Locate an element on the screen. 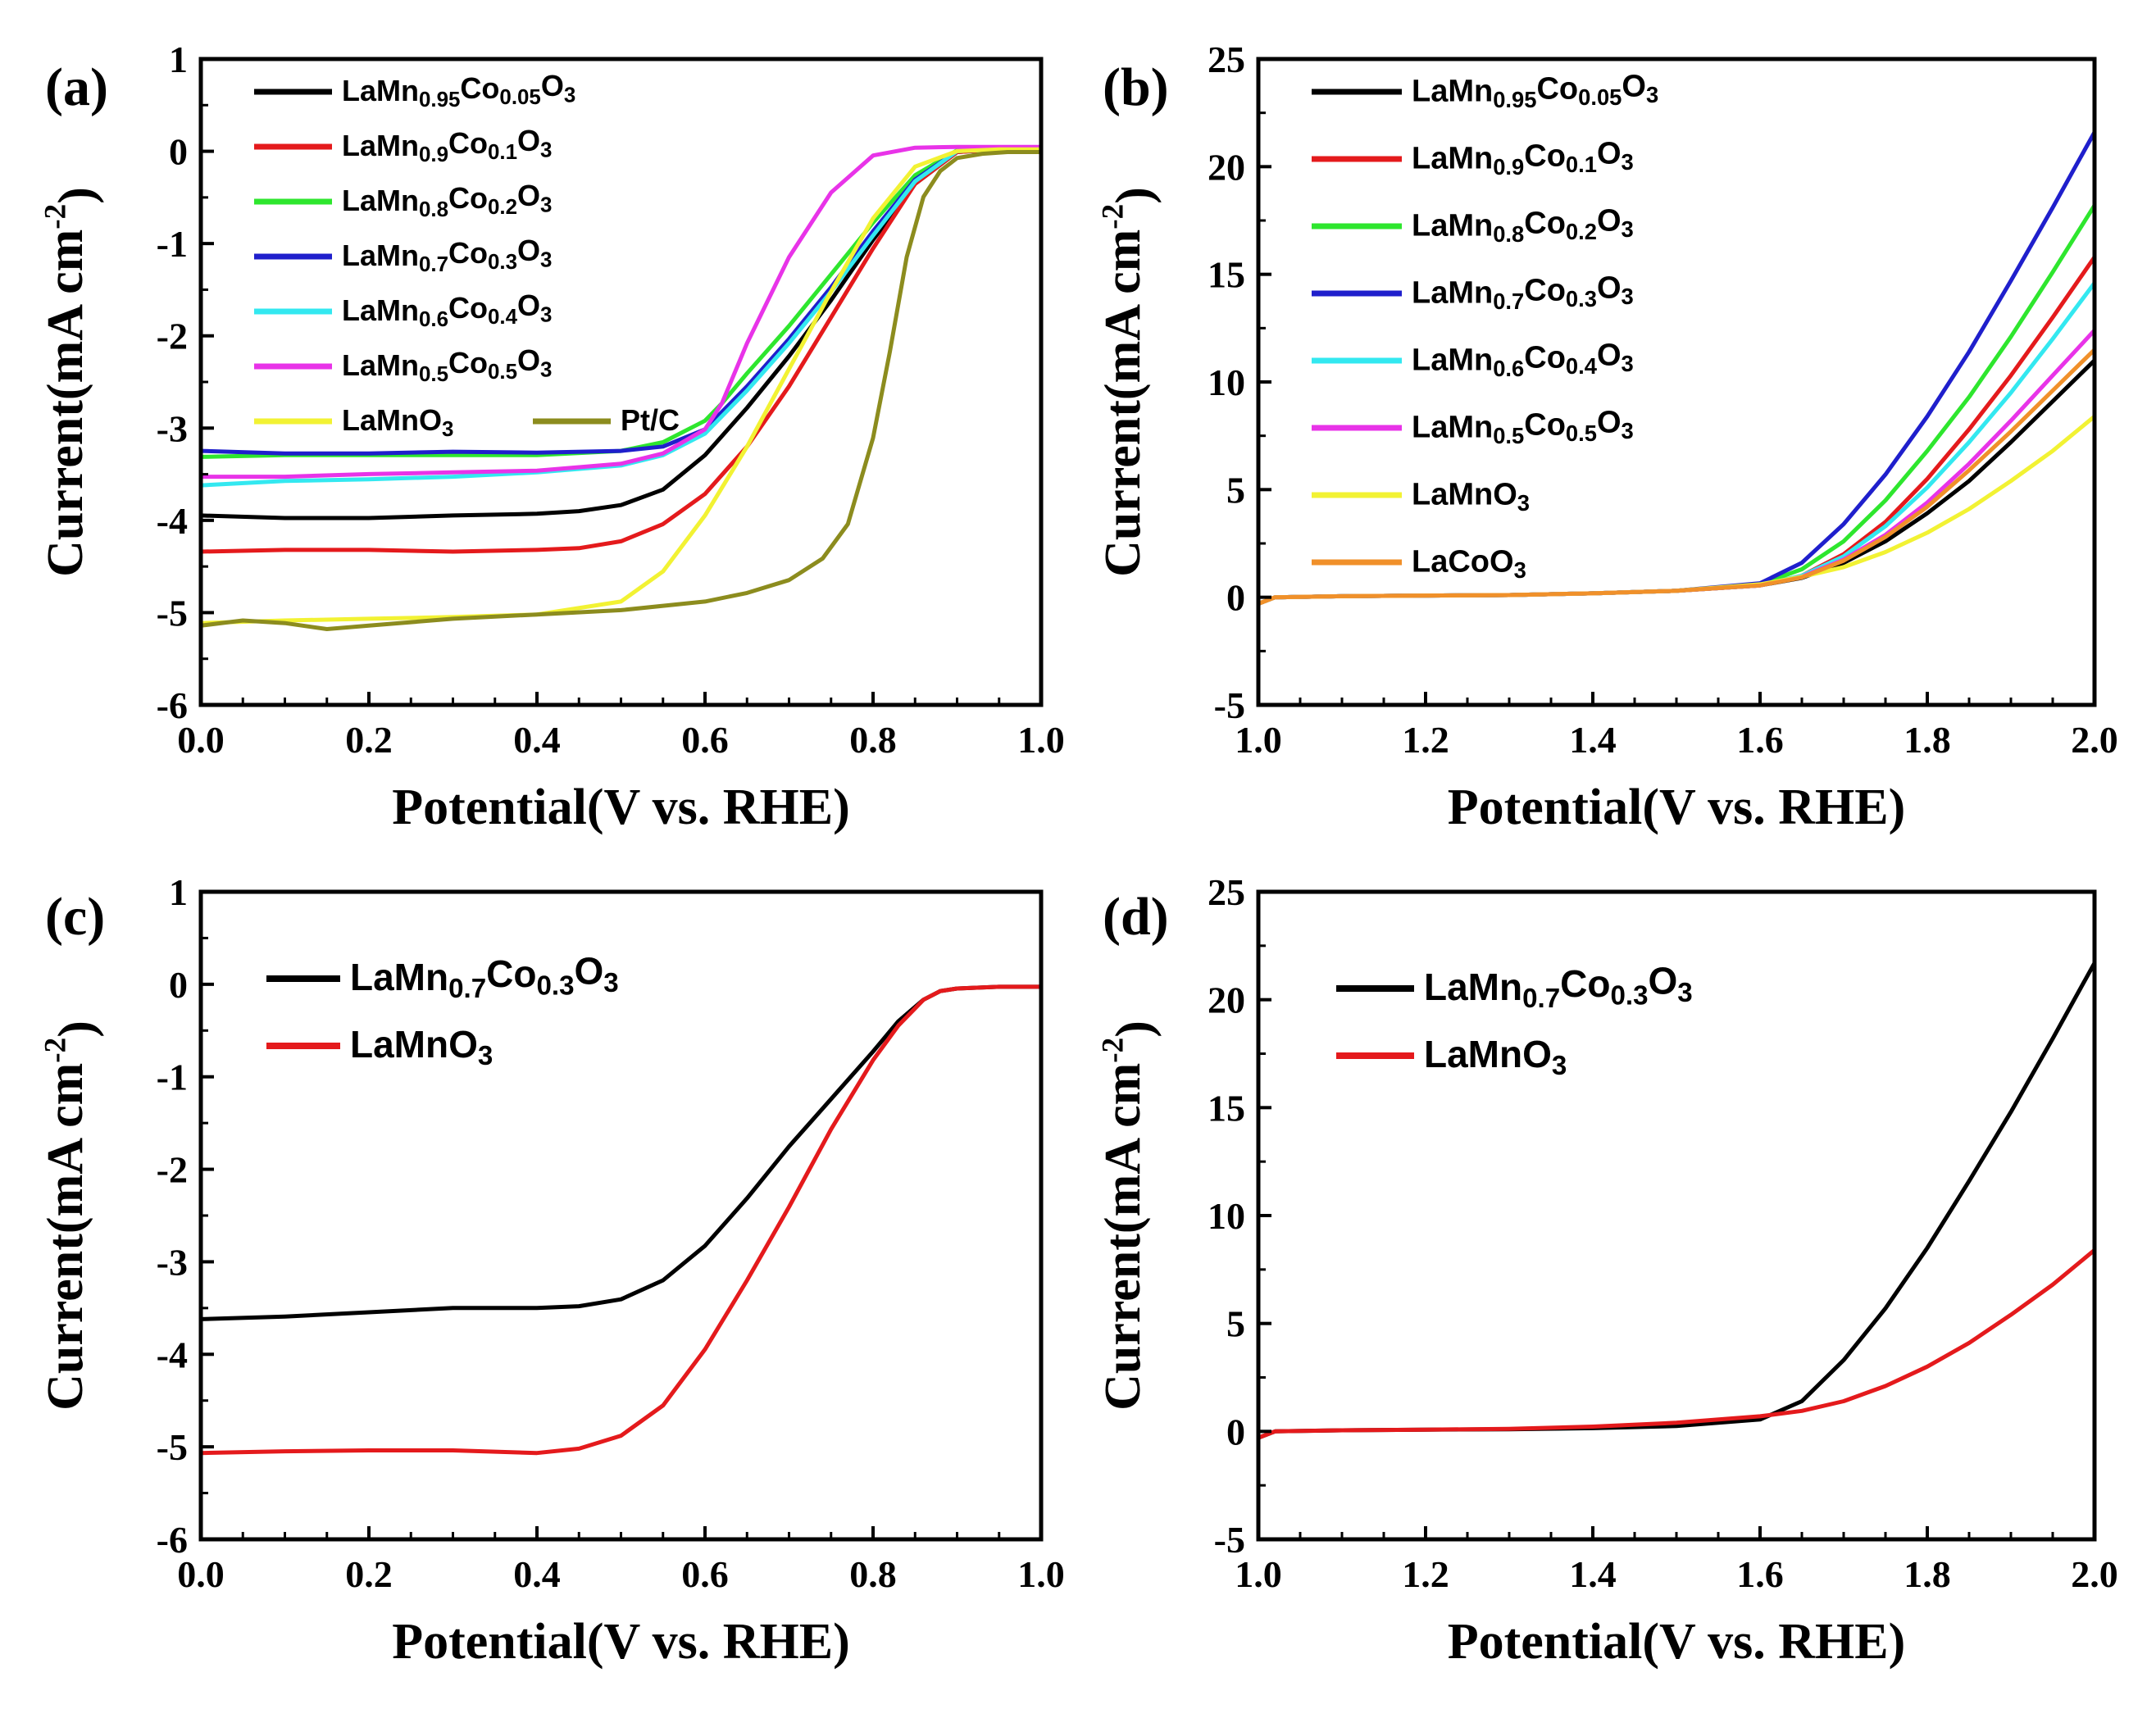 This screenshot has height=1718, width=2156. label-part: LaCoO is located at coordinates (1463, 562).